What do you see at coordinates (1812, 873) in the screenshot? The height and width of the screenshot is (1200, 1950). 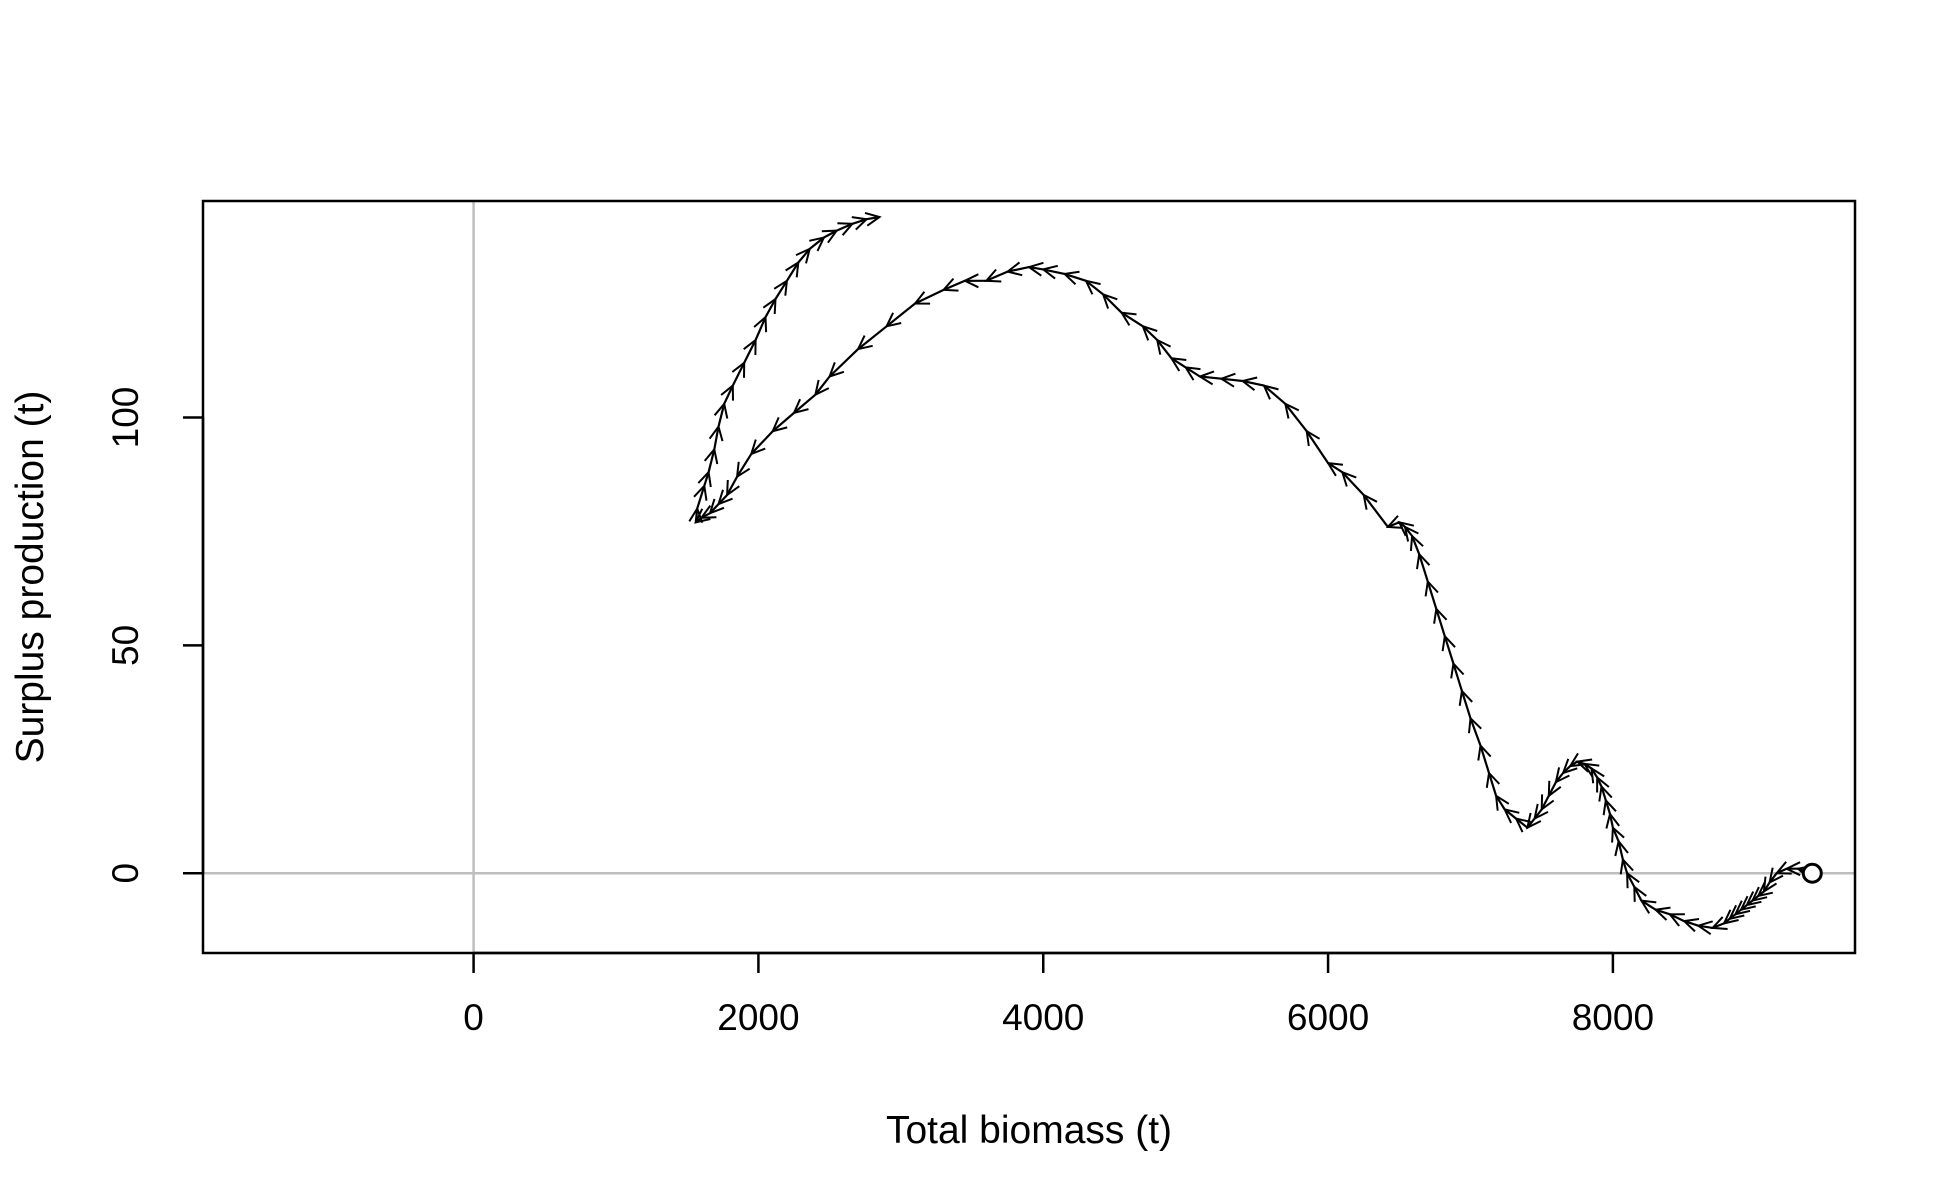 I see `start-point-marker` at bounding box center [1812, 873].